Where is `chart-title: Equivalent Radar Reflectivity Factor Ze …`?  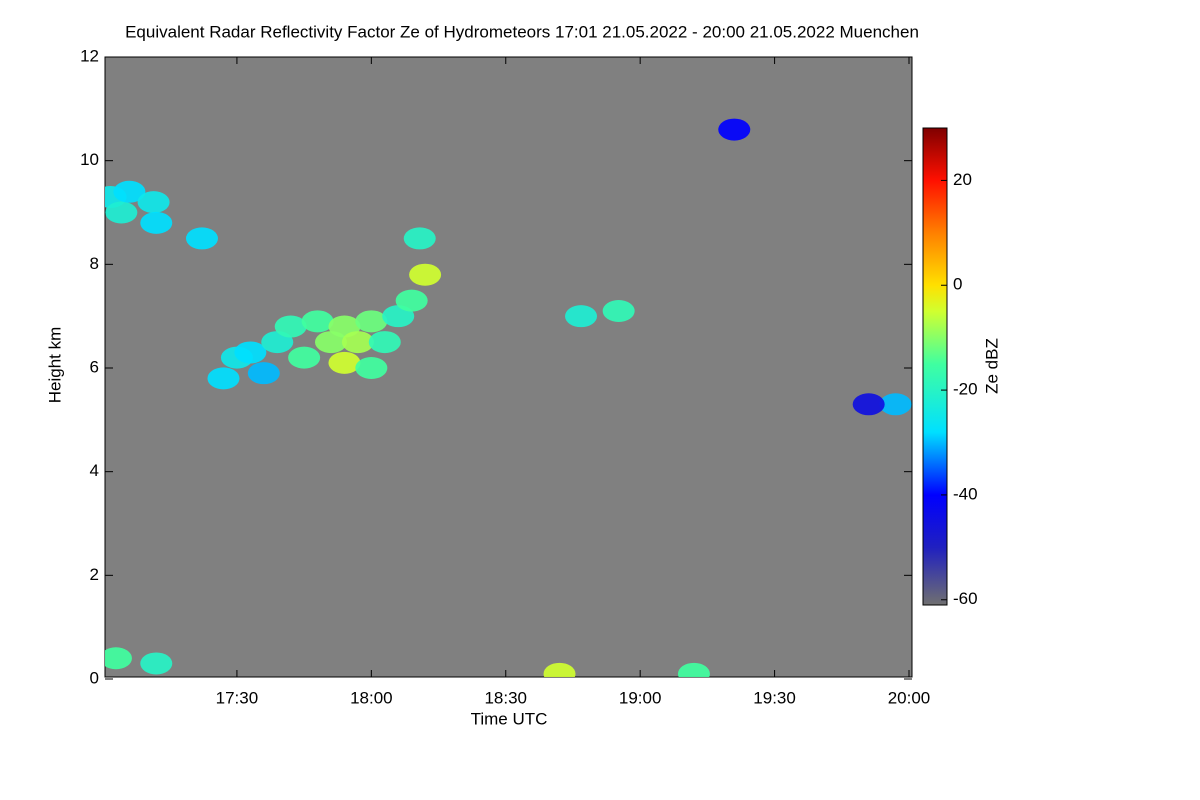
chart-title: Equivalent Radar Reflectivity Factor Ze … is located at coordinates (522, 31).